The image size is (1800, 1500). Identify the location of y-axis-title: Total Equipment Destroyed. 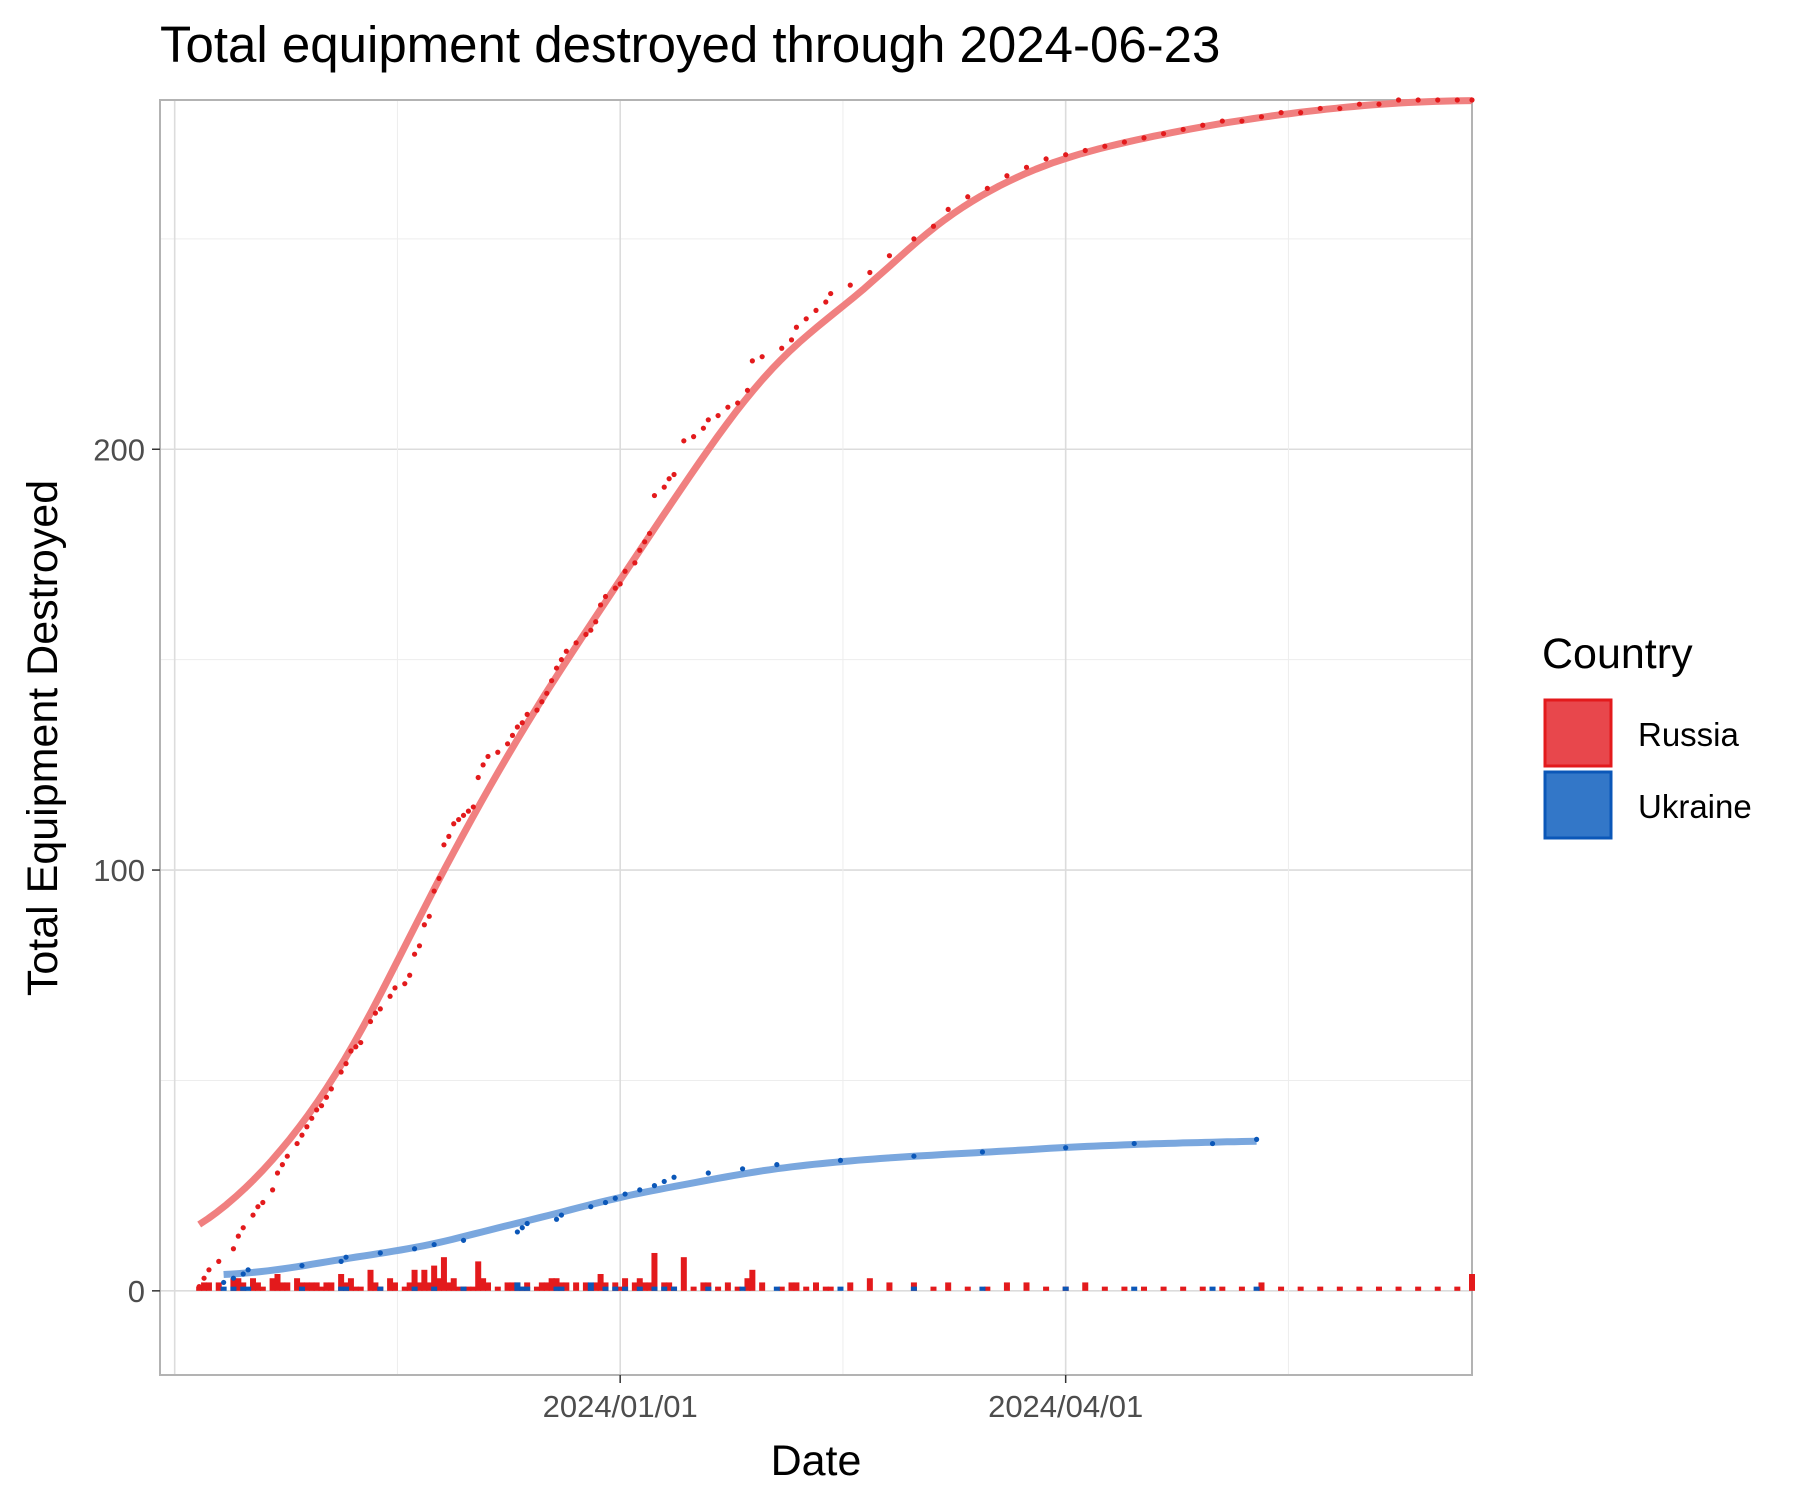
(43, 738).